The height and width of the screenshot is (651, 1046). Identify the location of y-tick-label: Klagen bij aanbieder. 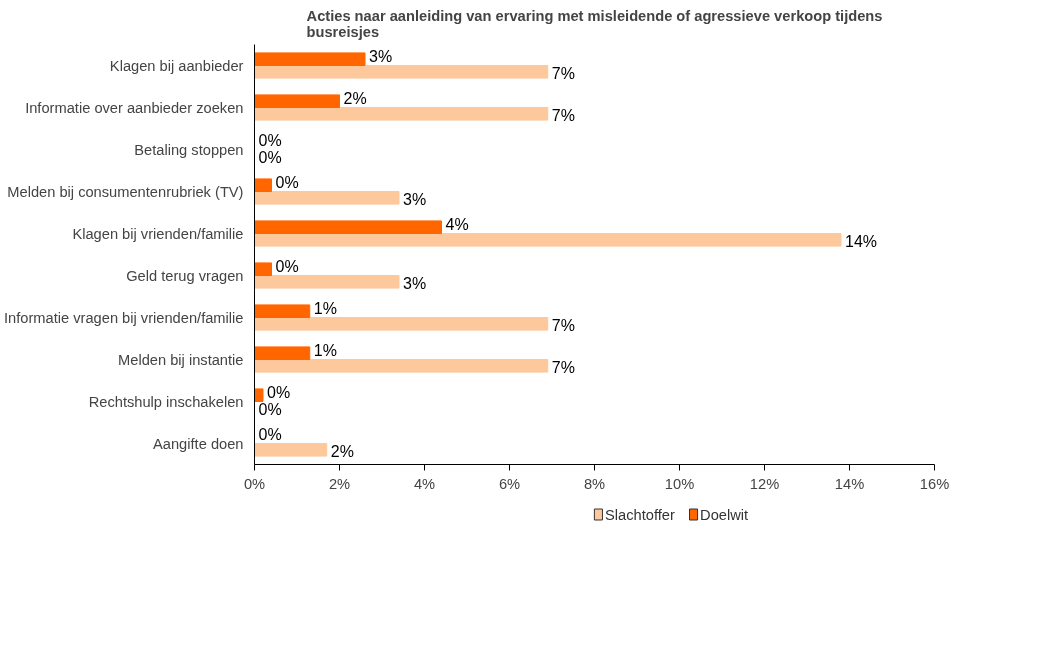
(176, 65).